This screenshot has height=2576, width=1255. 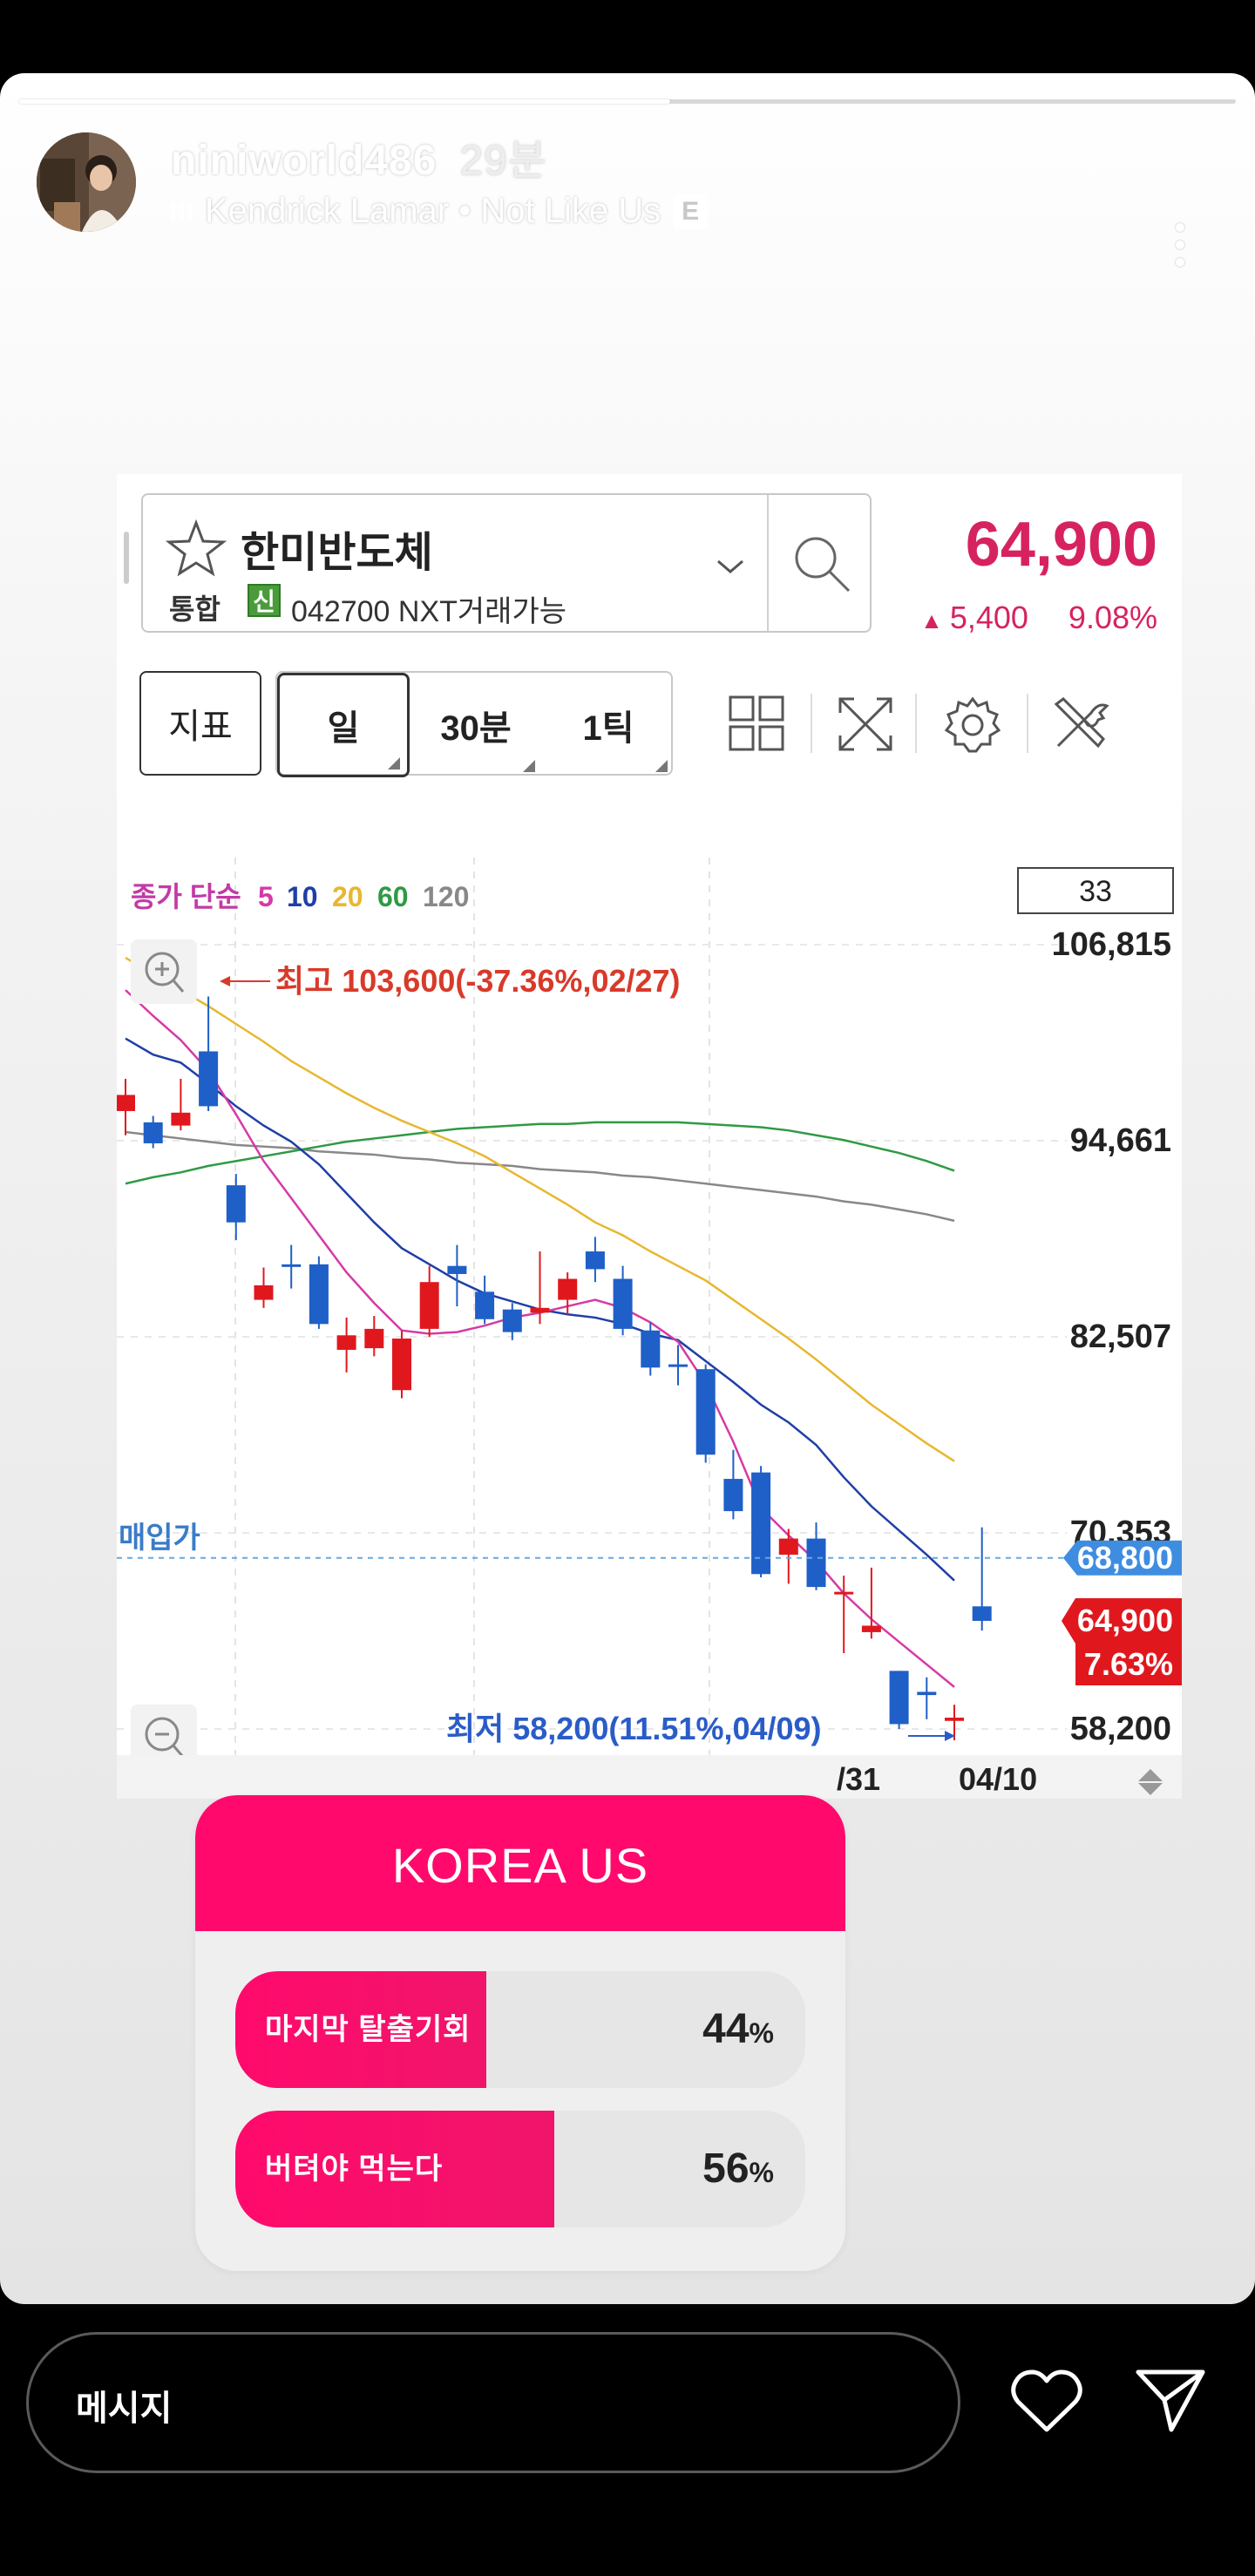 I want to click on layout-grid-icon, so click(x=757, y=725).